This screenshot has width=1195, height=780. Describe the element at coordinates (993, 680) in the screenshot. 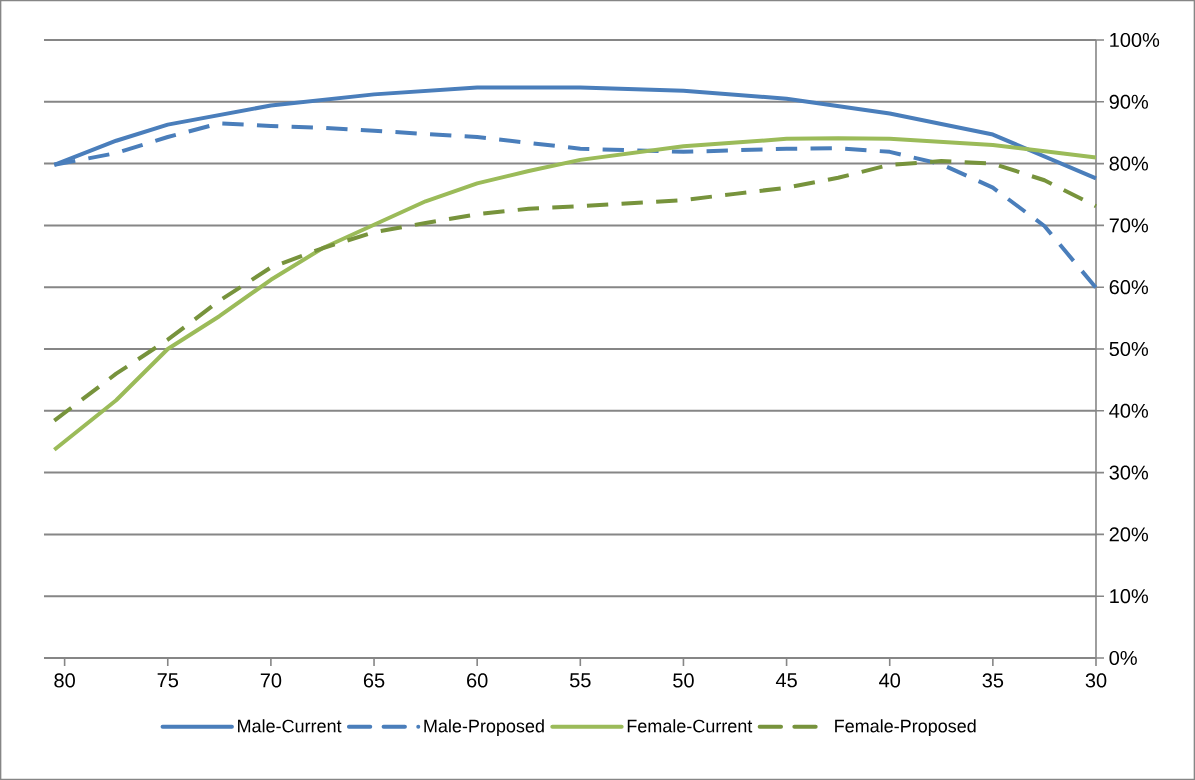

I see `x-tick-label: 35` at that location.